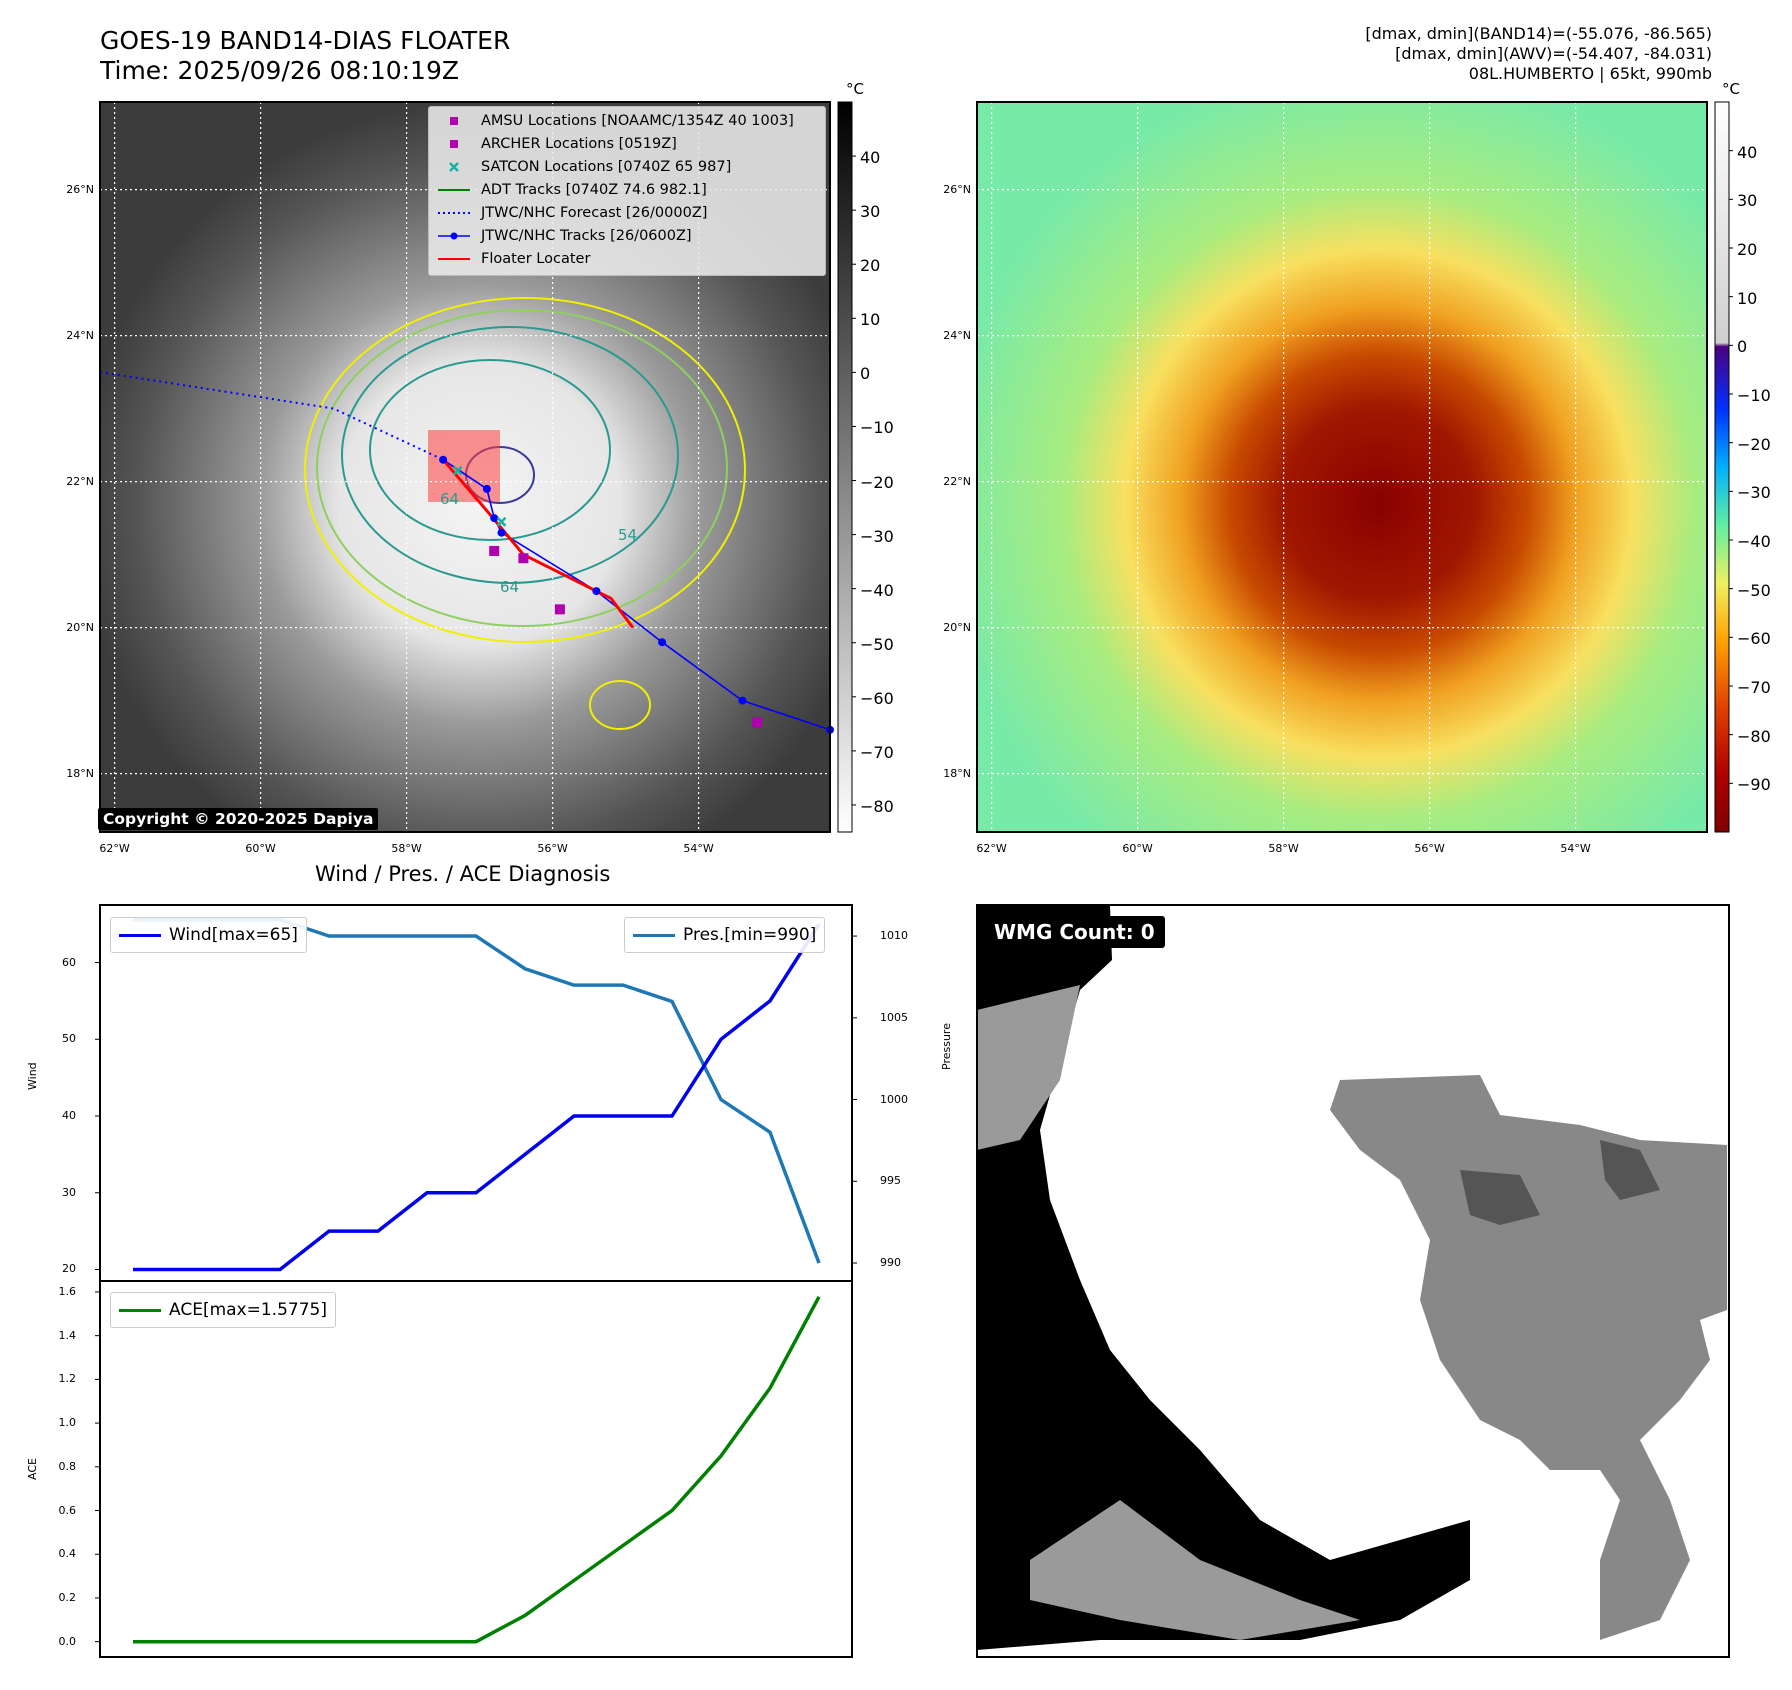 The width and height of the screenshot is (1792, 1690). Describe the element at coordinates (637, 121) in the screenshot. I see `map-legend-label: AMSU Locations [NOAAMC/1354Z 40 1003]` at that location.